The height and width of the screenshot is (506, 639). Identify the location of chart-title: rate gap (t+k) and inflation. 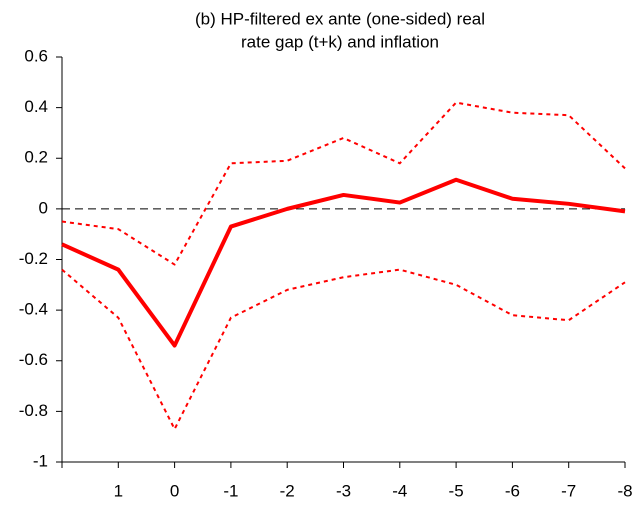
(340, 41).